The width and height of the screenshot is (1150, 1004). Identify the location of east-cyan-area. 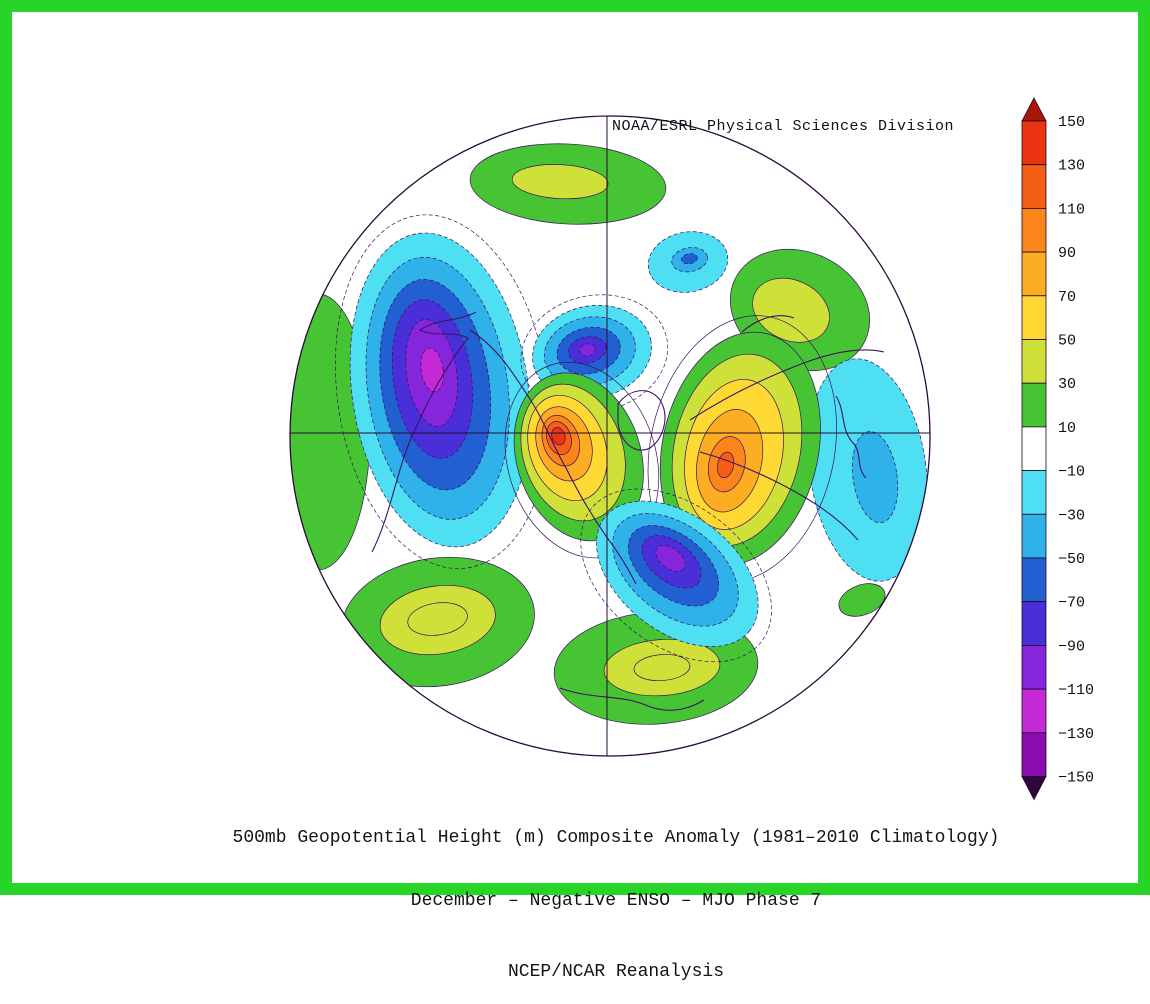
(868, 470).